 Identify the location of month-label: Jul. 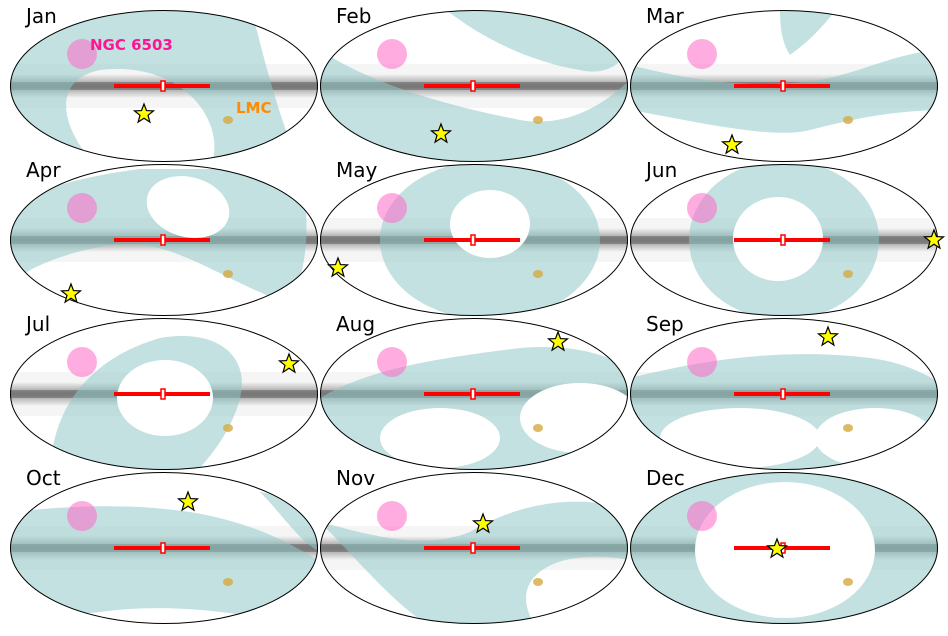
(38, 324).